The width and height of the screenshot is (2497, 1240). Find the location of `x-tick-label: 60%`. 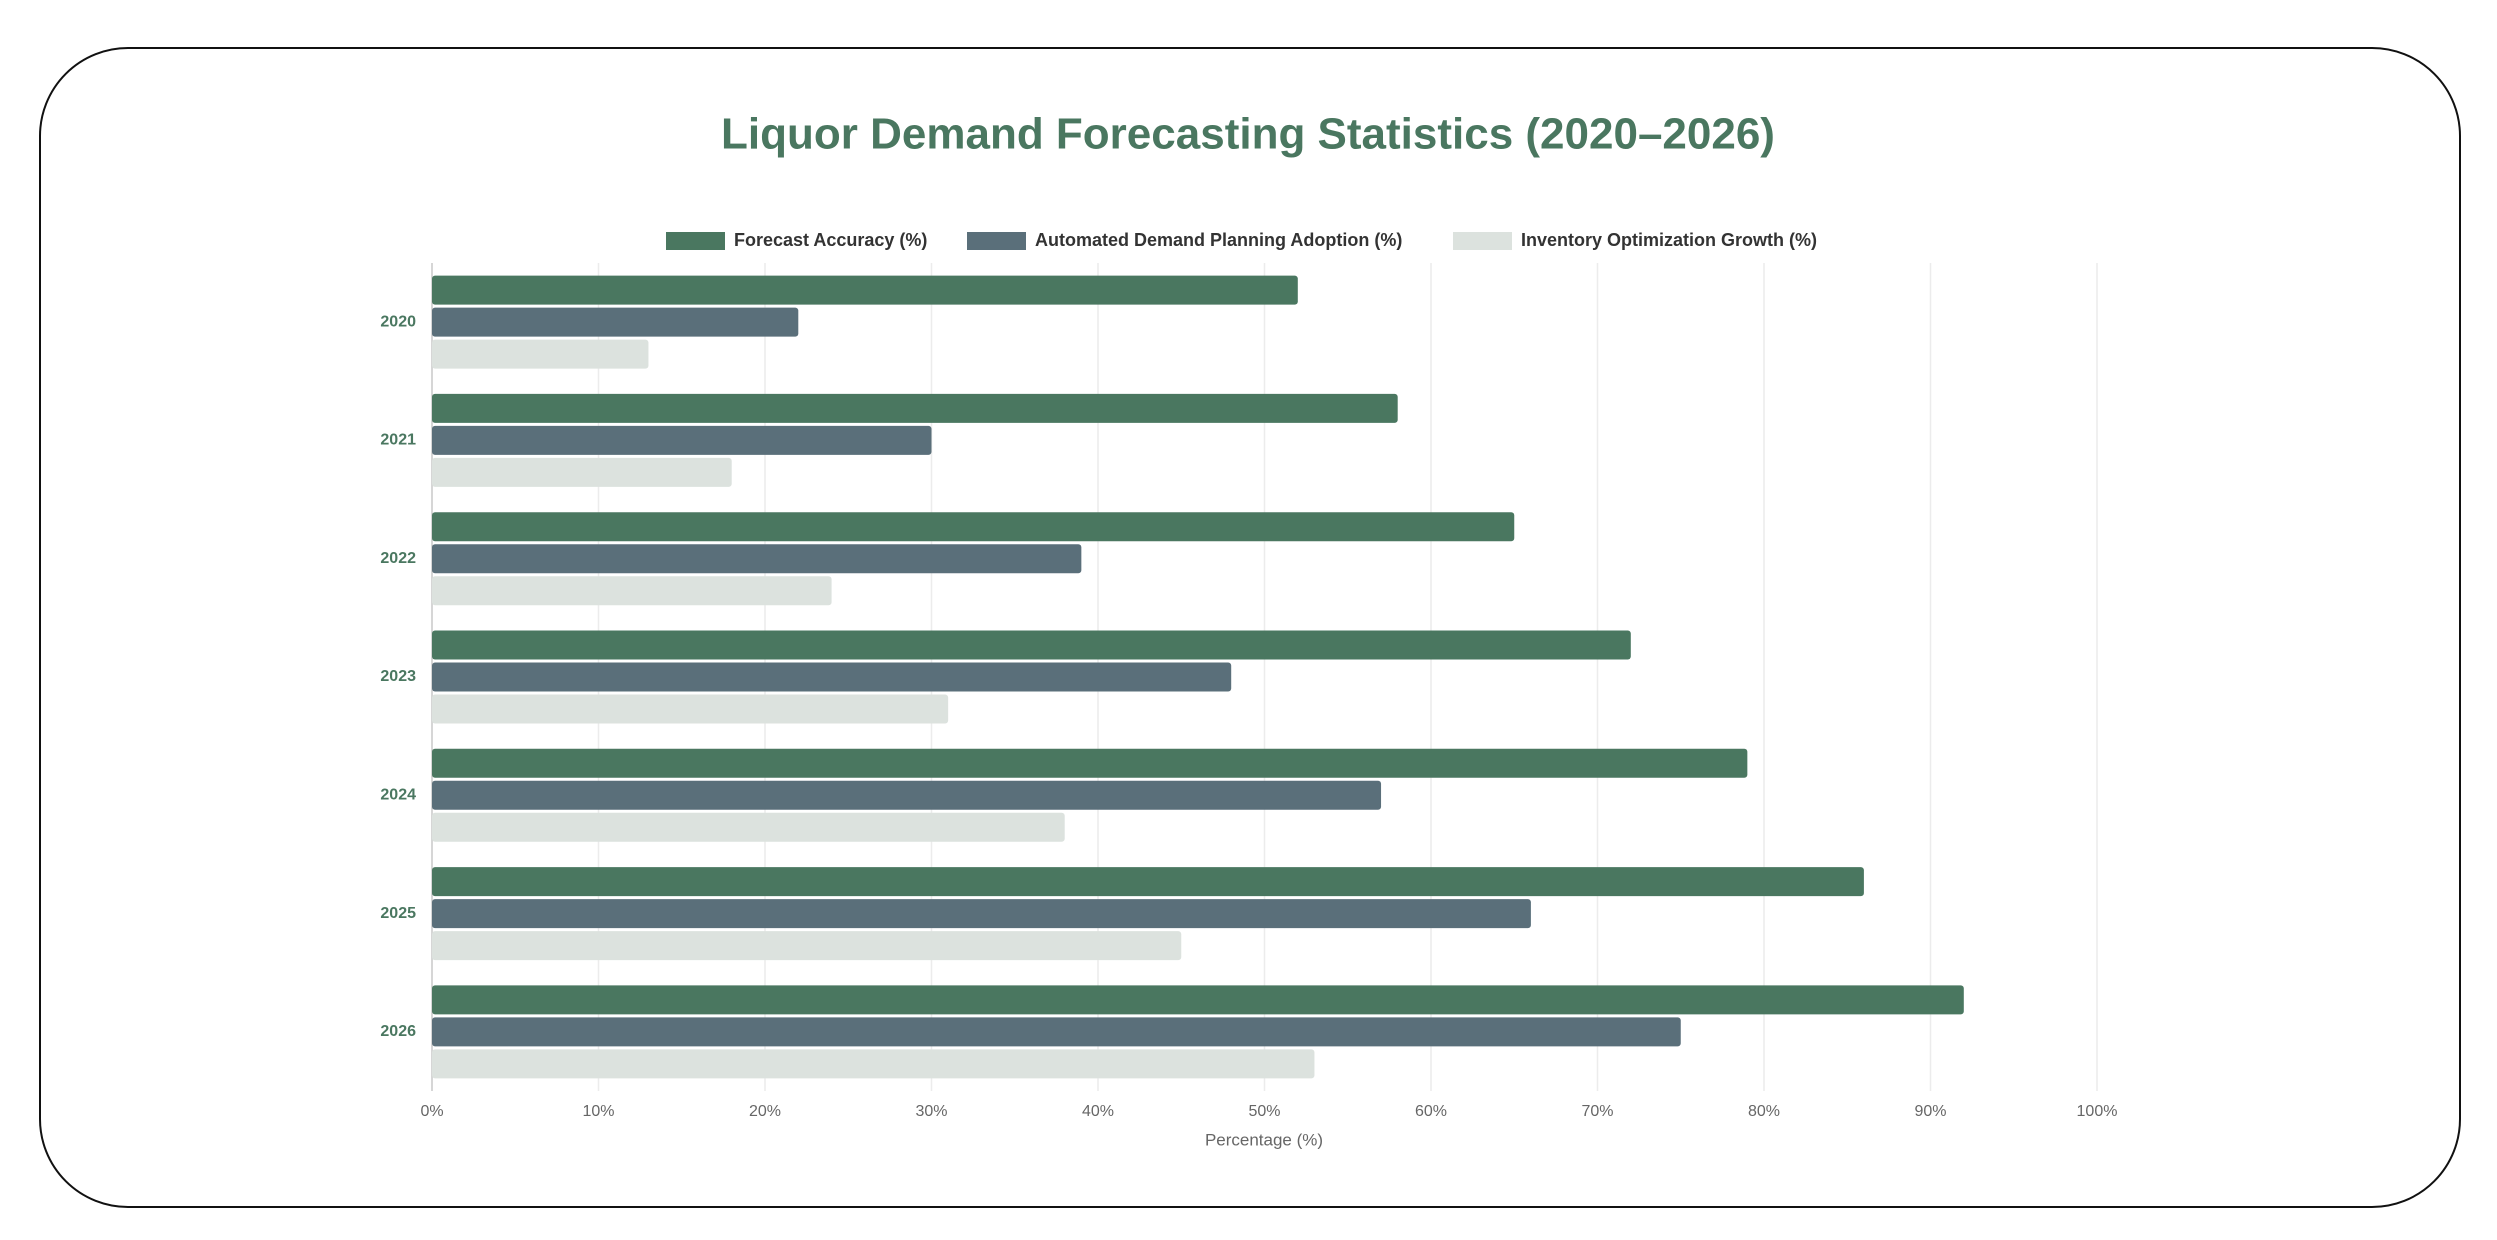

x-tick-label: 60% is located at coordinates (1431, 1111).